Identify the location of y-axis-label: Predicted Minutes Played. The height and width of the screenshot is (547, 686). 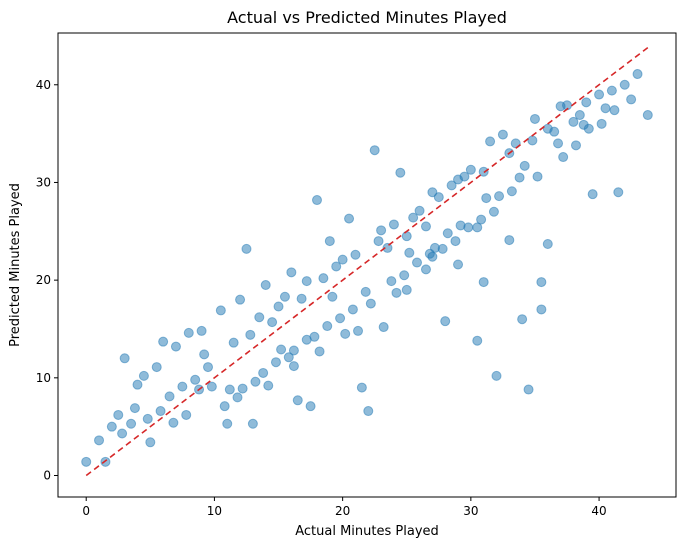
(15, 265).